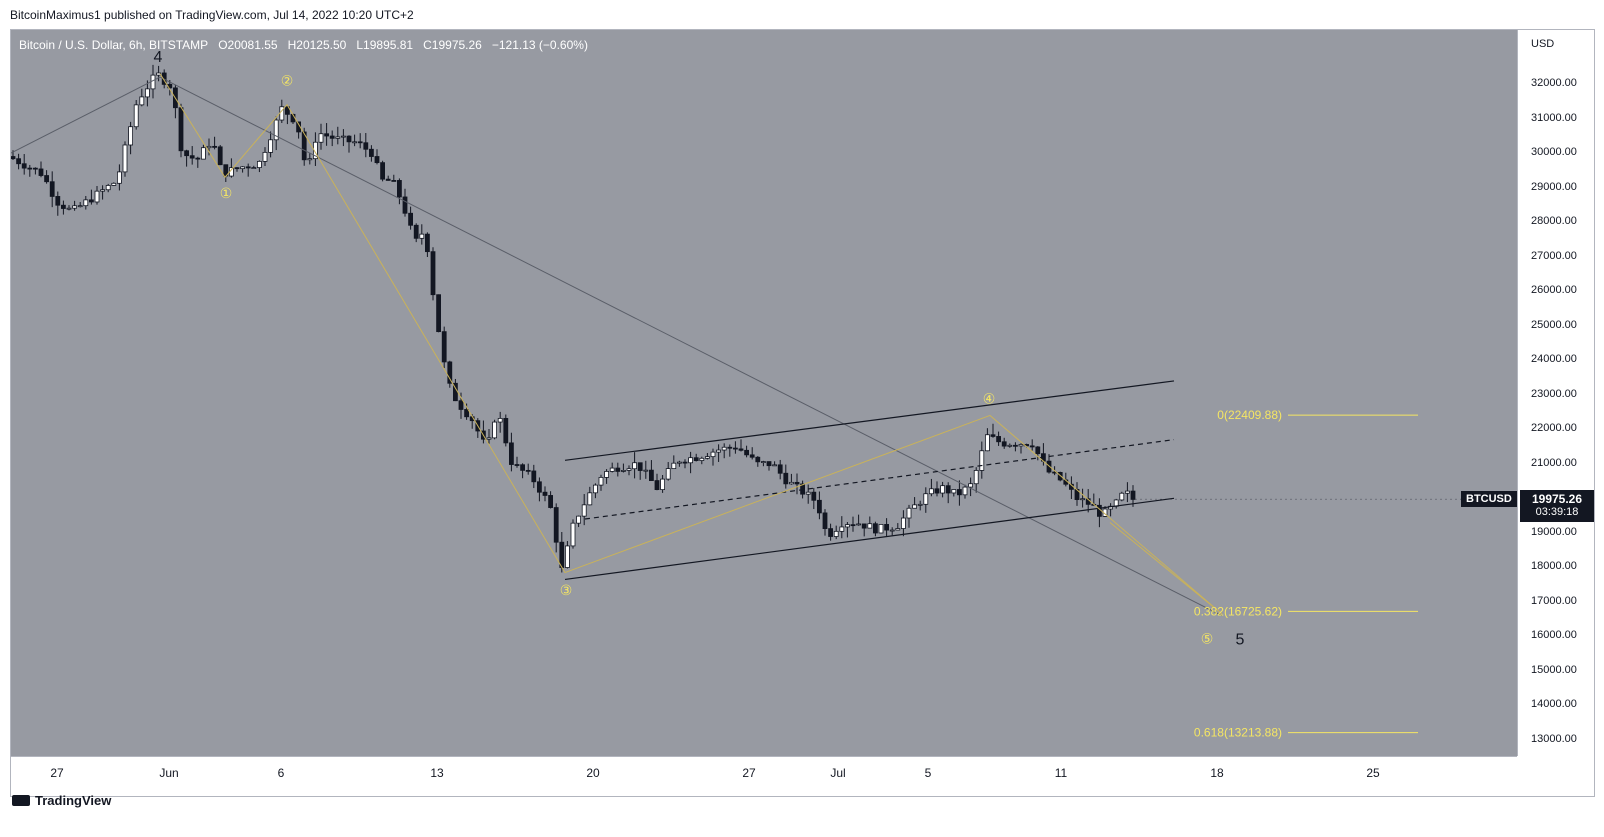 Image resolution: width=1604 pixels, height=837 pixels. Describe the element at coordinates (1554, 635) in the screenshot. I see `price-tick-label: 16000.00` at that location.